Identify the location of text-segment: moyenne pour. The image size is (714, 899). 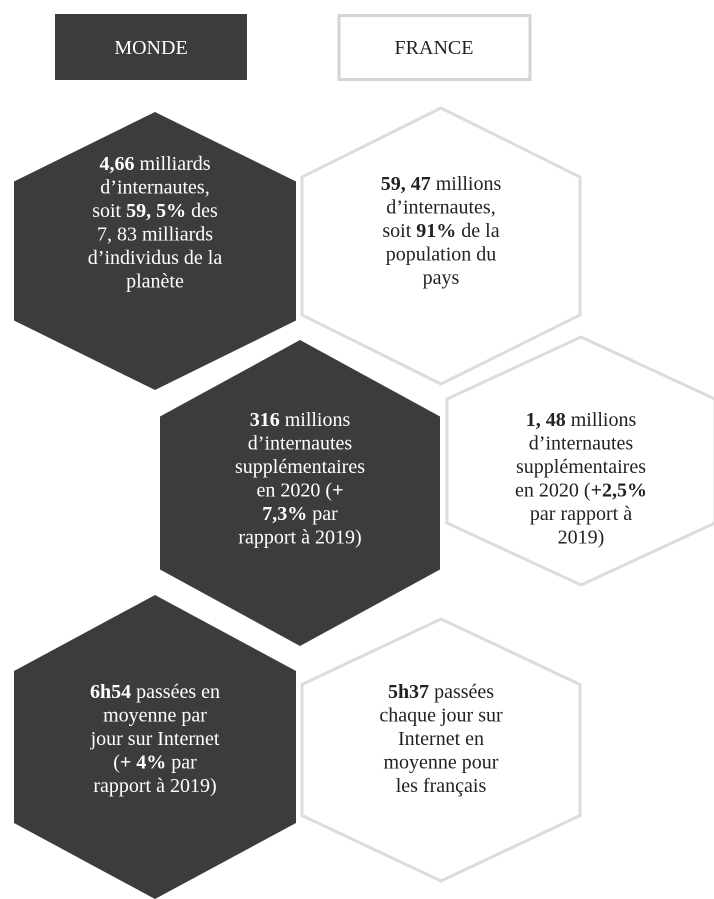
(441, 763).